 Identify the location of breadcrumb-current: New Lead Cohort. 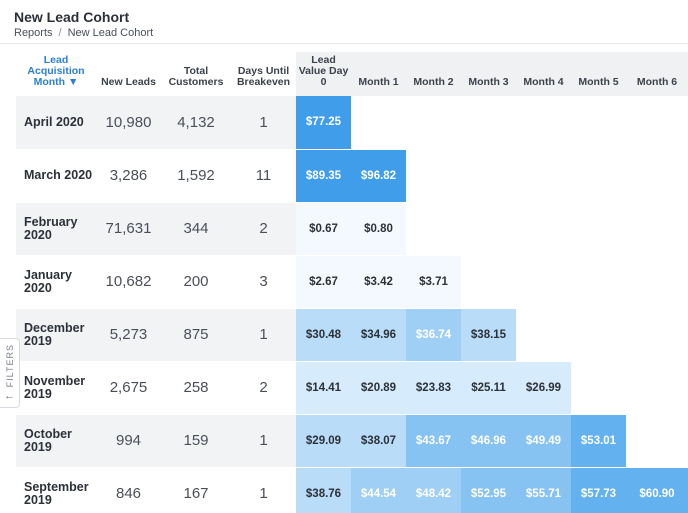
(110, 33).